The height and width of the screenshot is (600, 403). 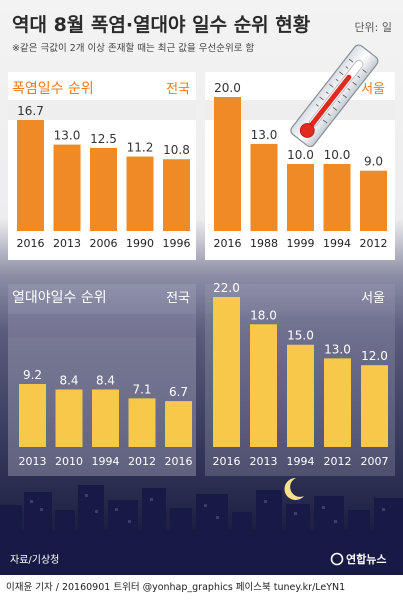 What do you see at coordinates (102, 326) in the screenshot?
I see `panel-night-national-band` at bounding box center [102, 326].